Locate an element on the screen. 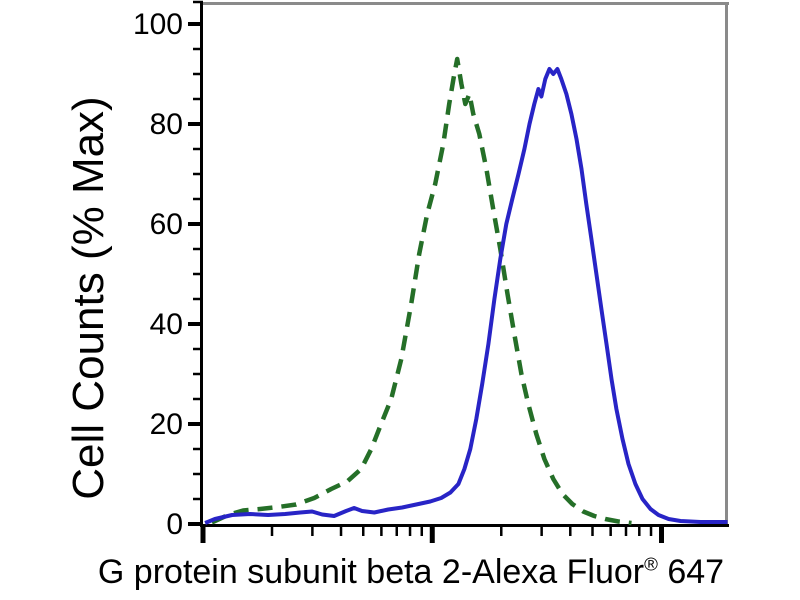 The width and height of the screenshot is (800, 600). y-axis-title: Cell Counts (% Max) is located at coordinates (88, 298).